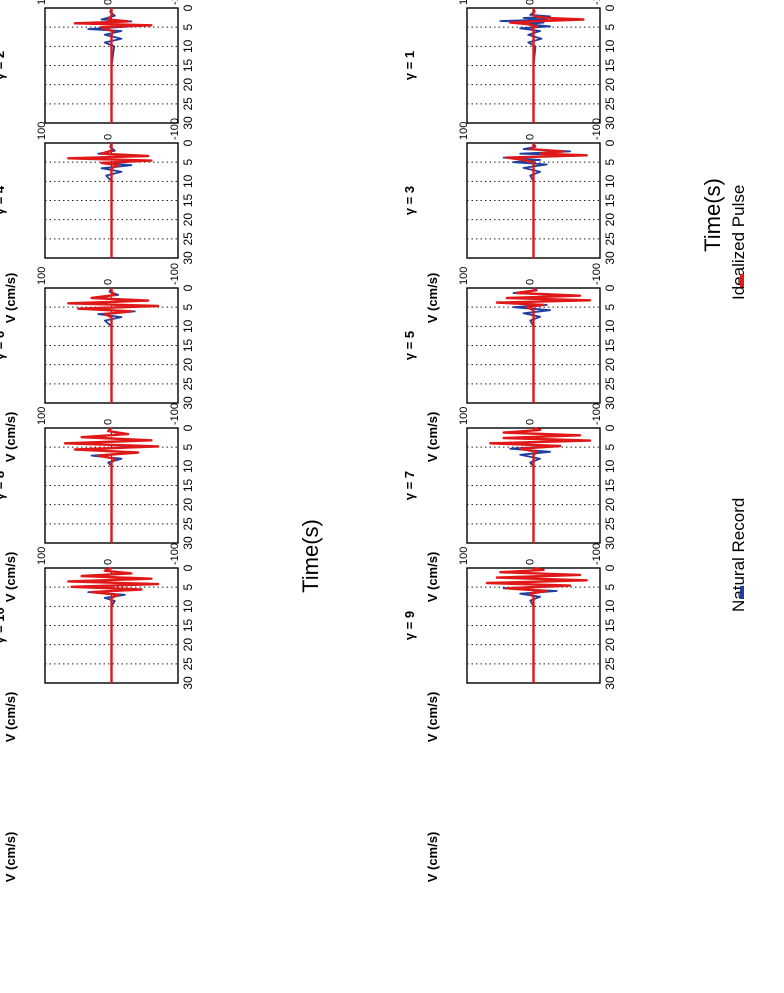  Describe the element at coordinates (525, 65) in the screenshot. I see `series-line-natural-record` at that location.